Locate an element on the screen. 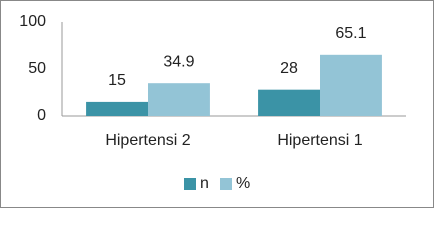  value-label: 34.9 is located at coordinates (178, 61).